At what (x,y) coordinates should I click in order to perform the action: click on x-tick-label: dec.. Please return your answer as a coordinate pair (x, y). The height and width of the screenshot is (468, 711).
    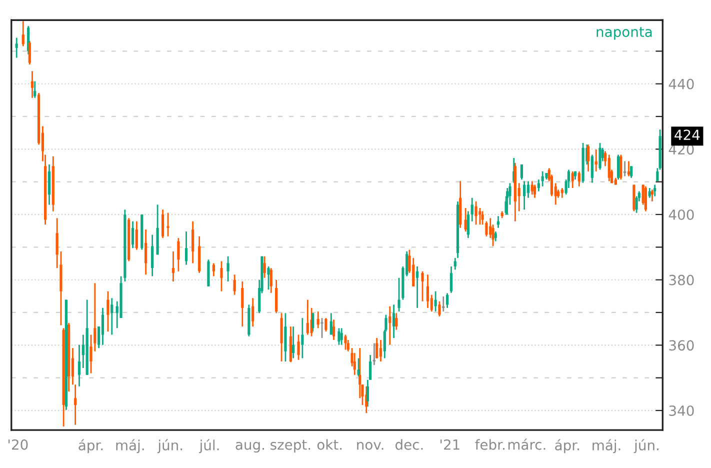
    Looking at the image, I should click on (409, 444).